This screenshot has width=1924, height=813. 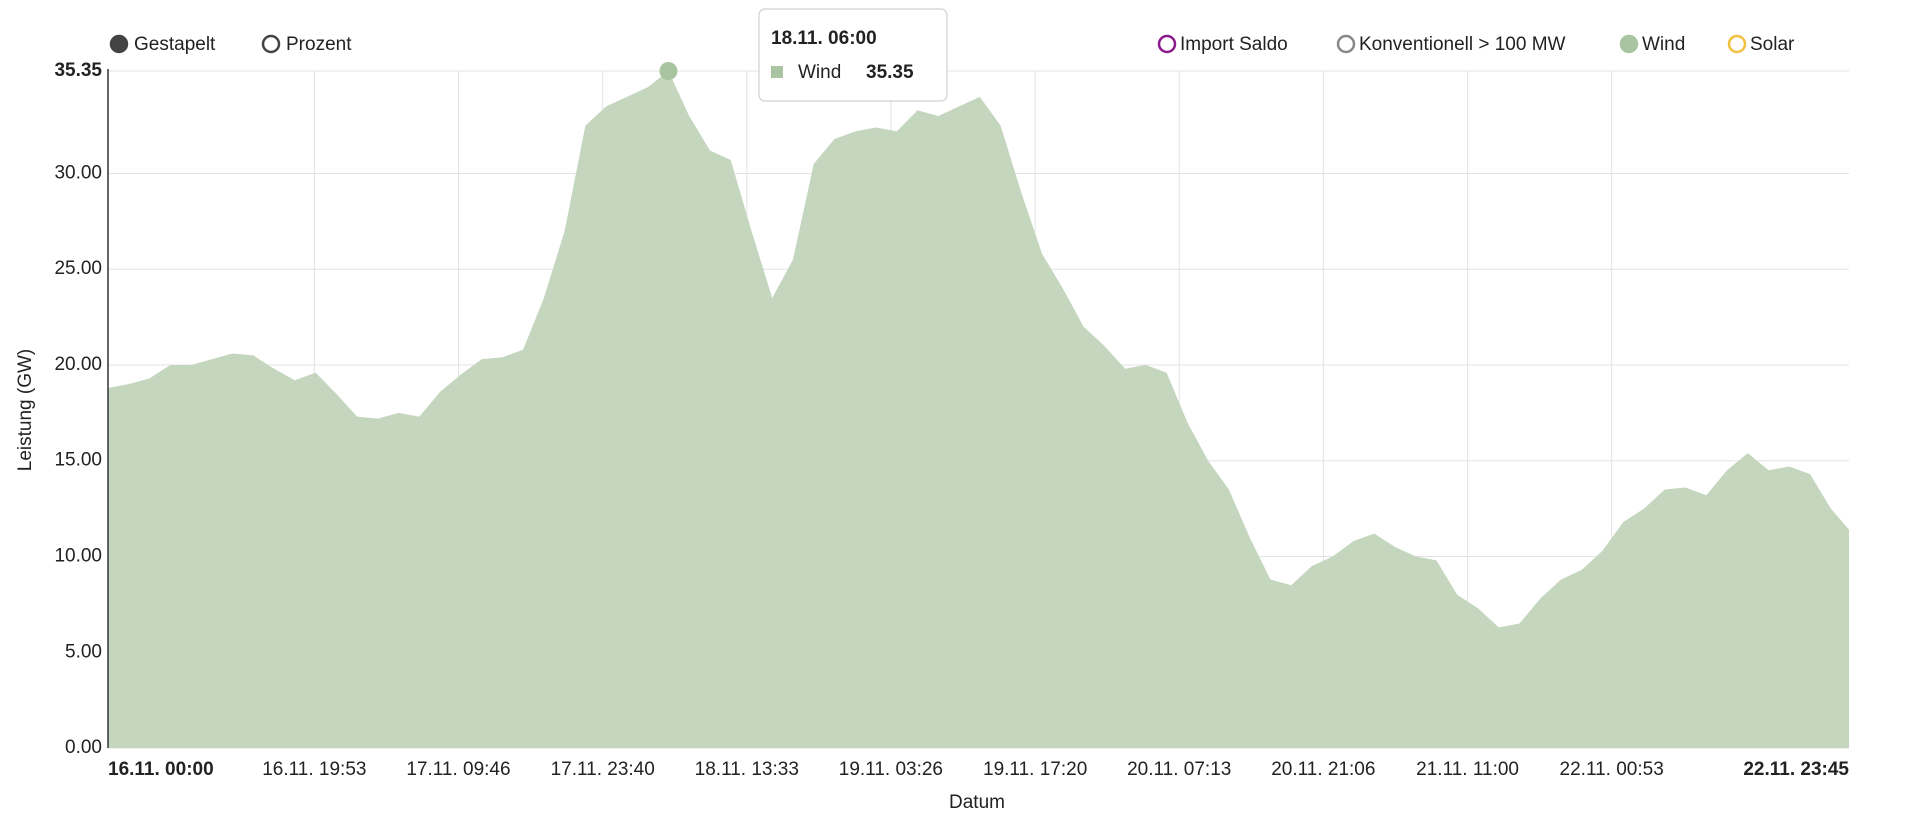 What do you see at coordinates (175, 44) in the screenshot?
I see `mode-label: Gestapelt` at bounding box center [175, 44].